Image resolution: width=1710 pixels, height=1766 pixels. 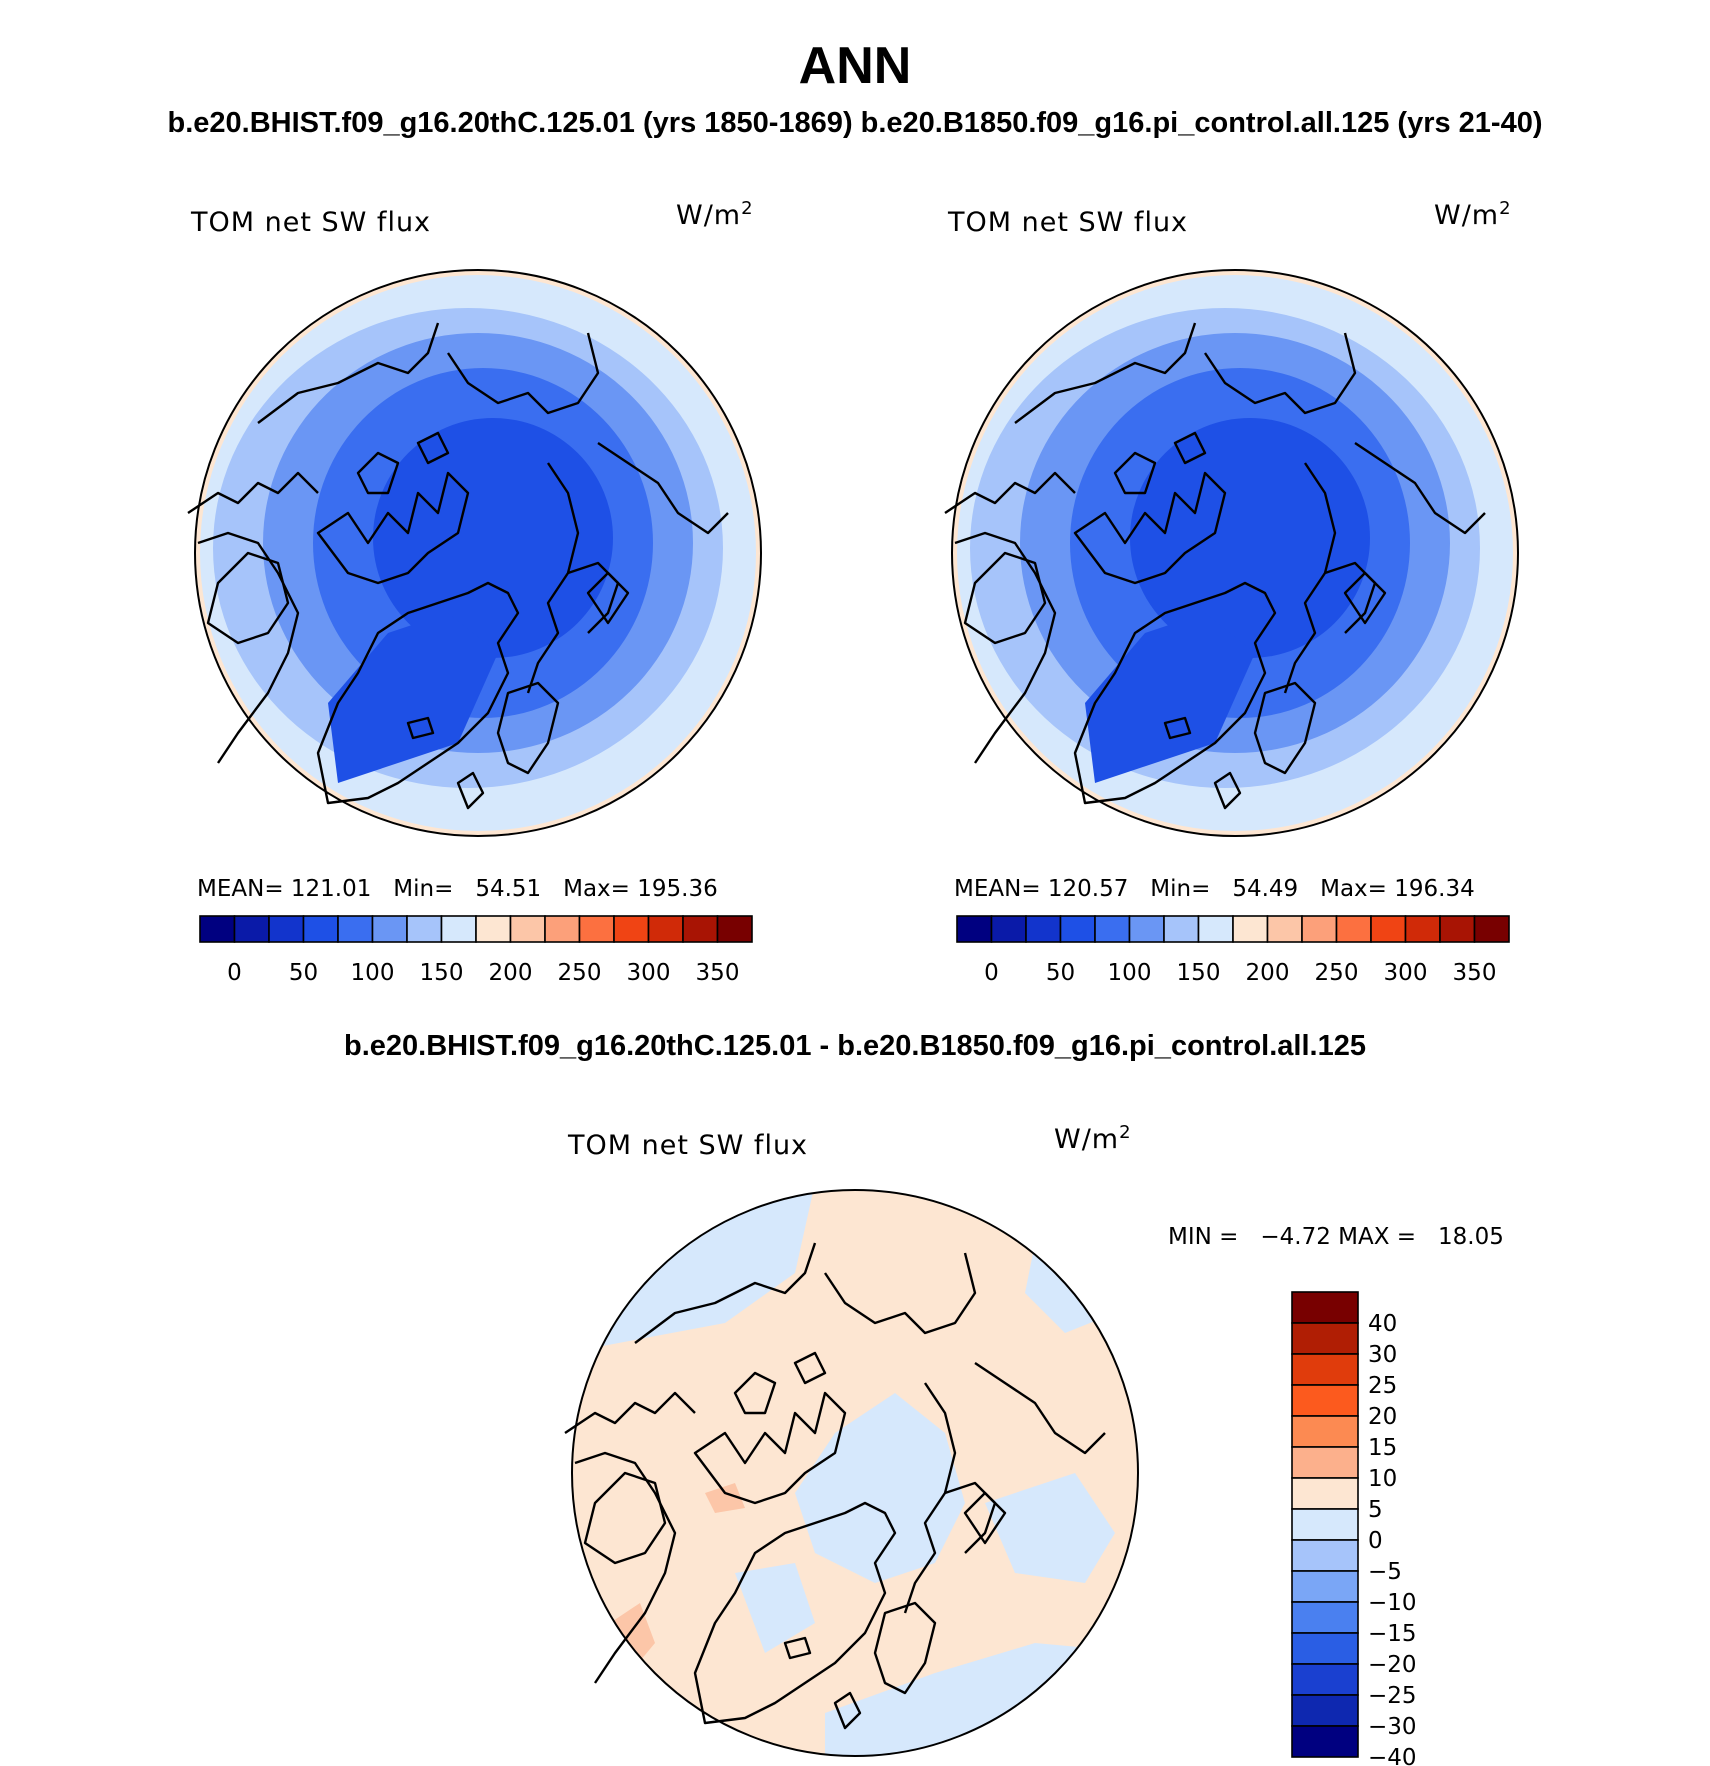 What do you see at coordinates (1375, 1541) in the screenshot?
I see `panel3-colorbar-tick-label: 0` at bounding box center [1375, 1541].